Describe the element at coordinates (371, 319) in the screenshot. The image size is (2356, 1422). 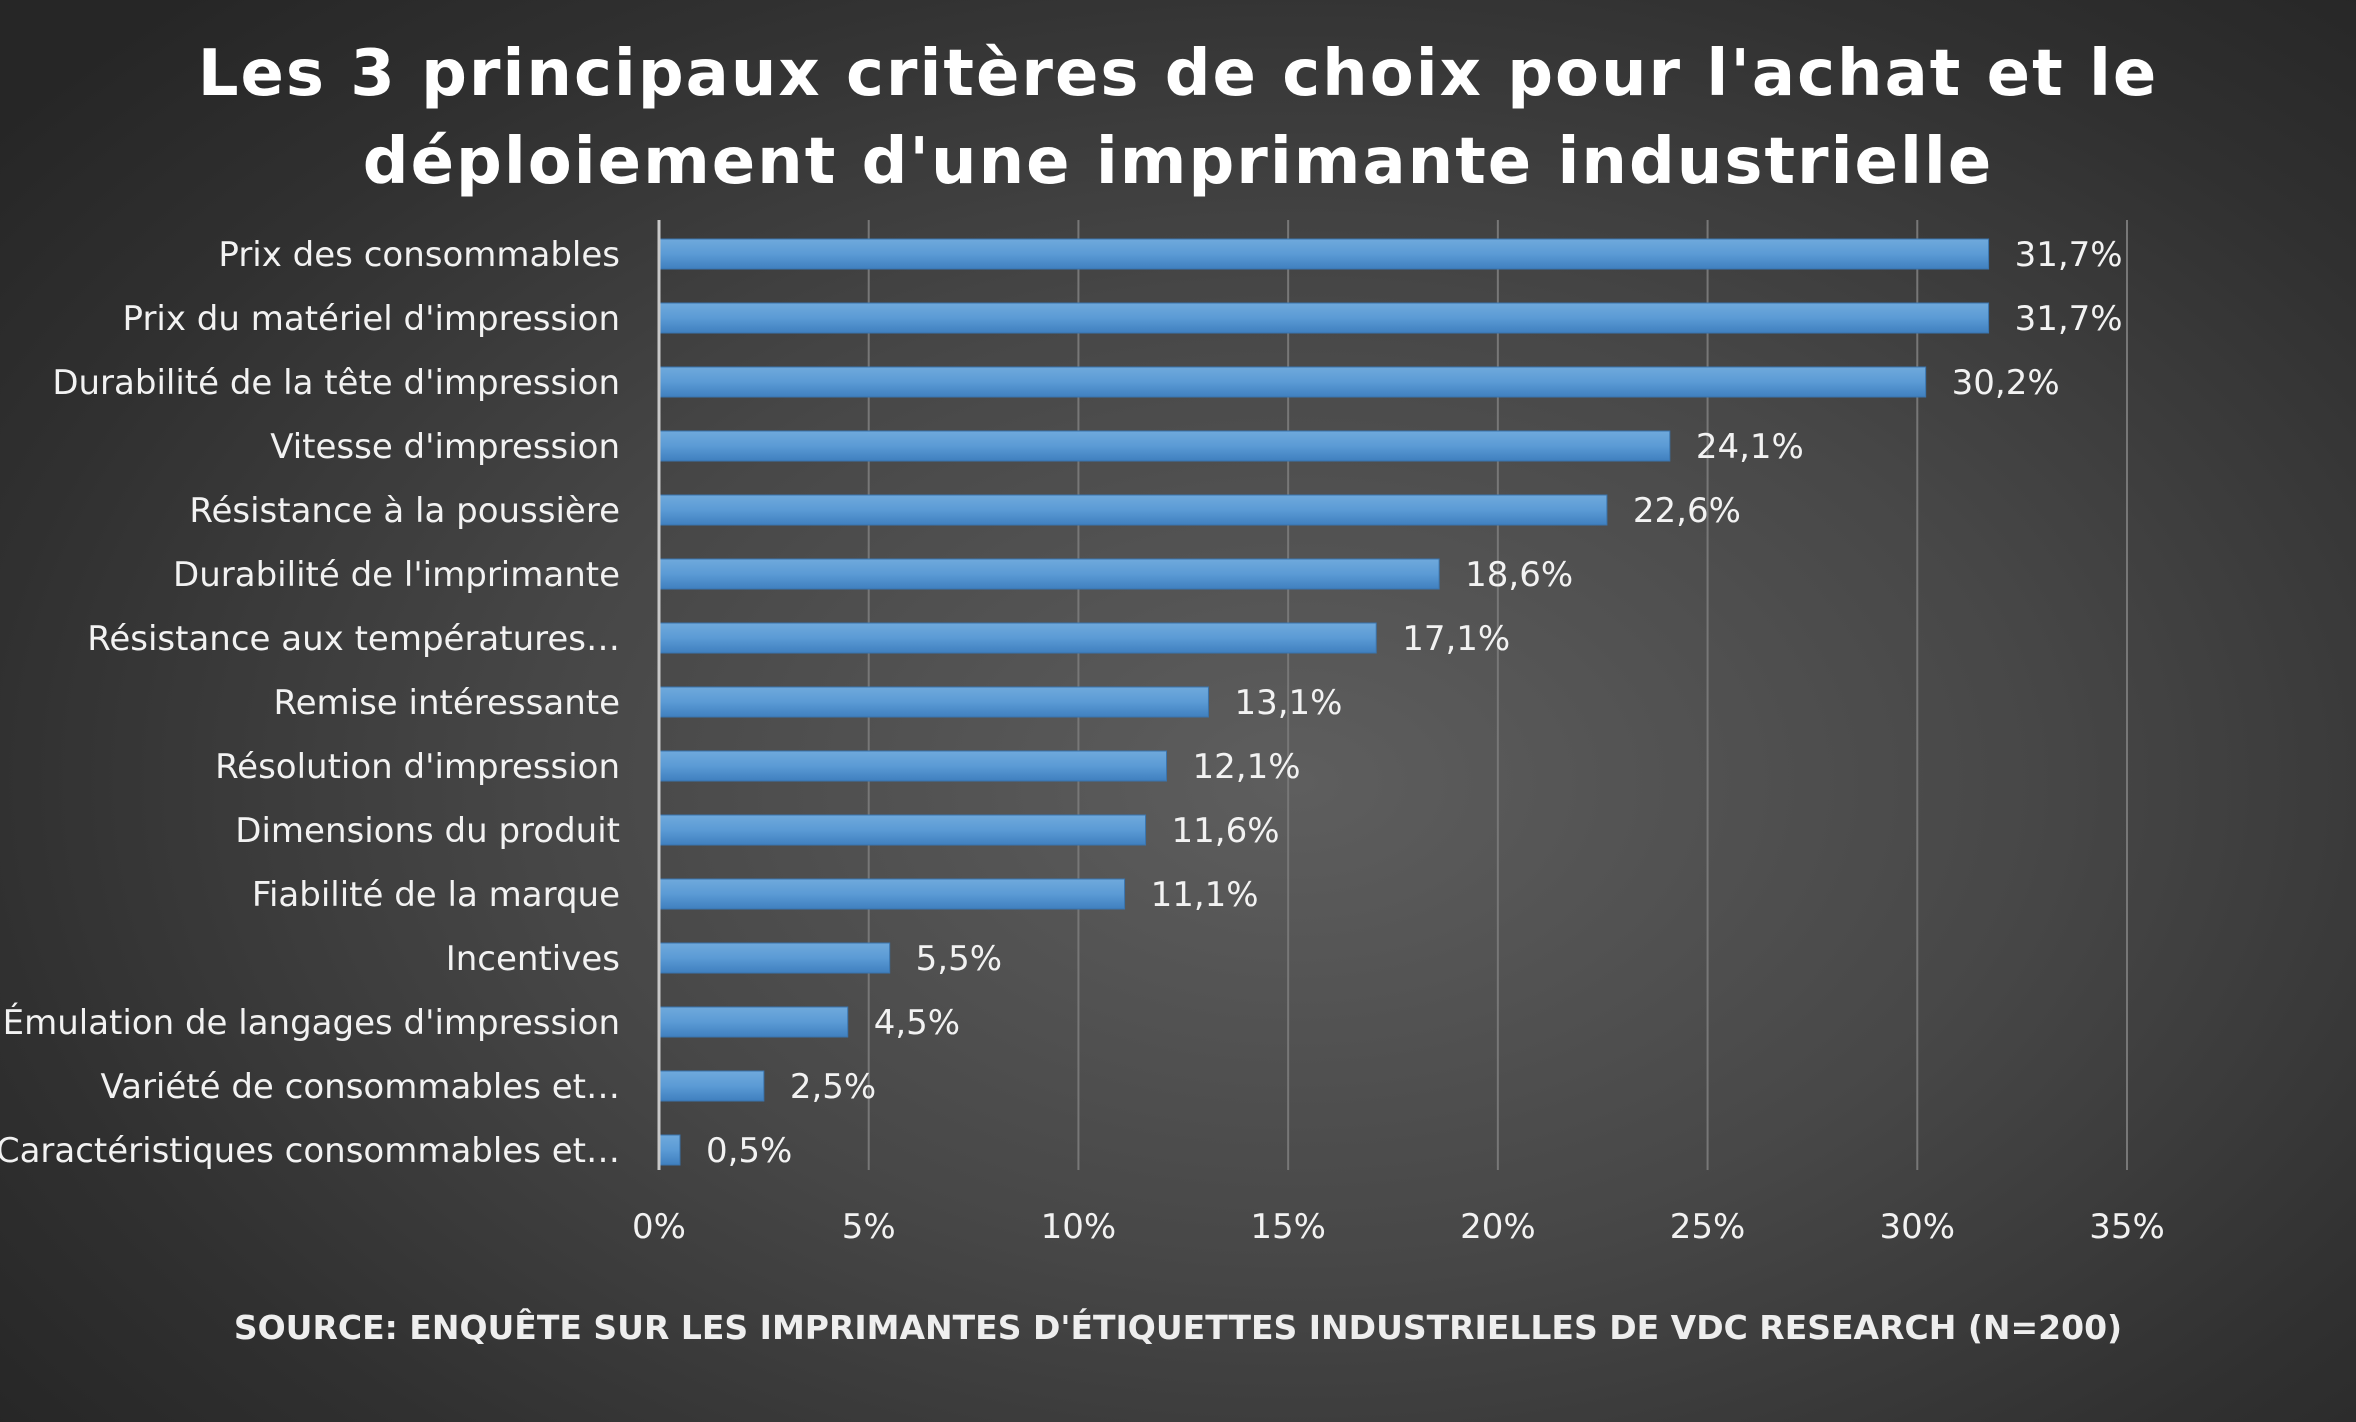
I see `category-label: Prix du matériel d'impression` at that location.